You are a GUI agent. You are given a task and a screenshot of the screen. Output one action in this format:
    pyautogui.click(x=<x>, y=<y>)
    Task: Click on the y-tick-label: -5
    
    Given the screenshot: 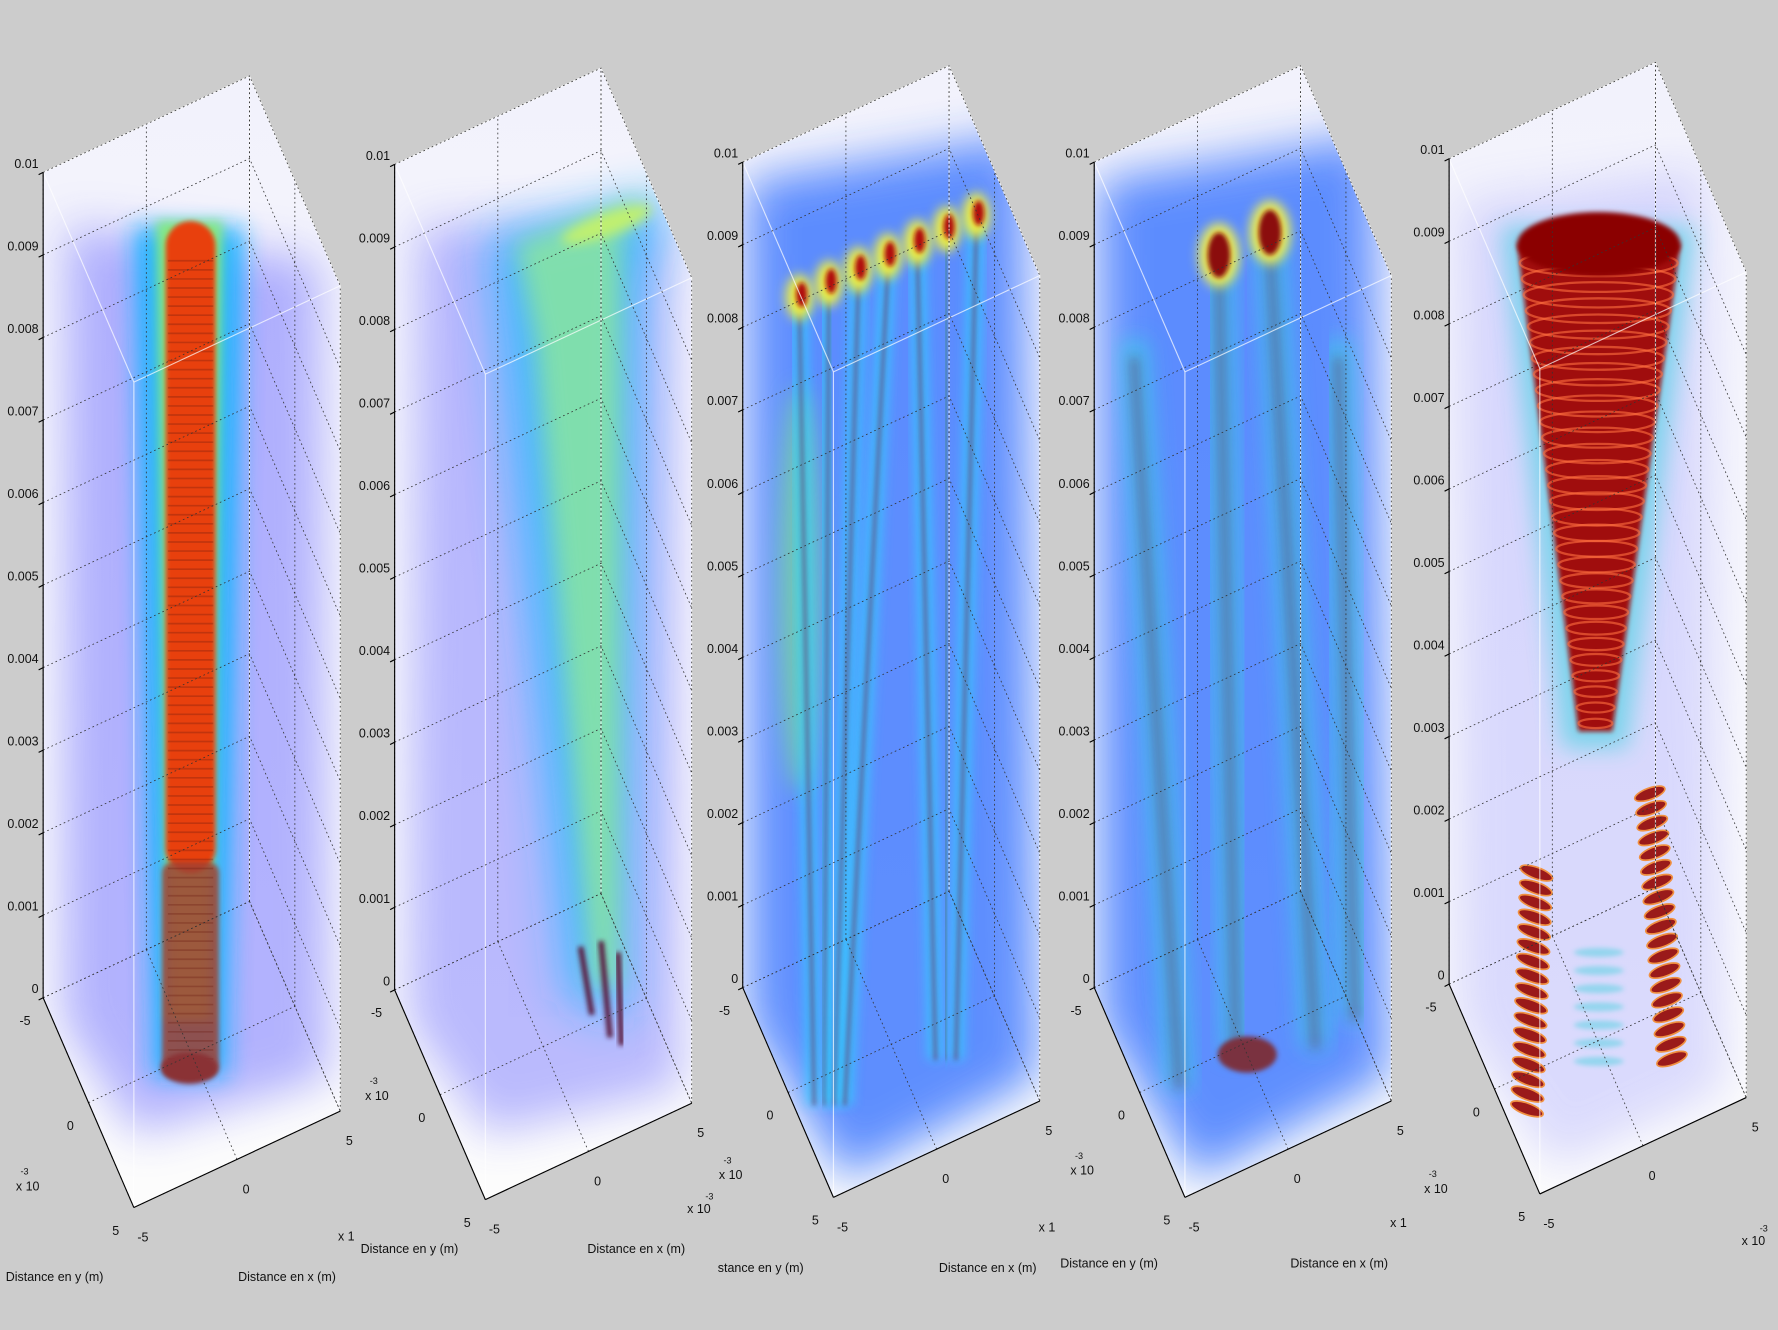 What is the action you would take?
    pyautogui.click(x=376, y=1013)
    